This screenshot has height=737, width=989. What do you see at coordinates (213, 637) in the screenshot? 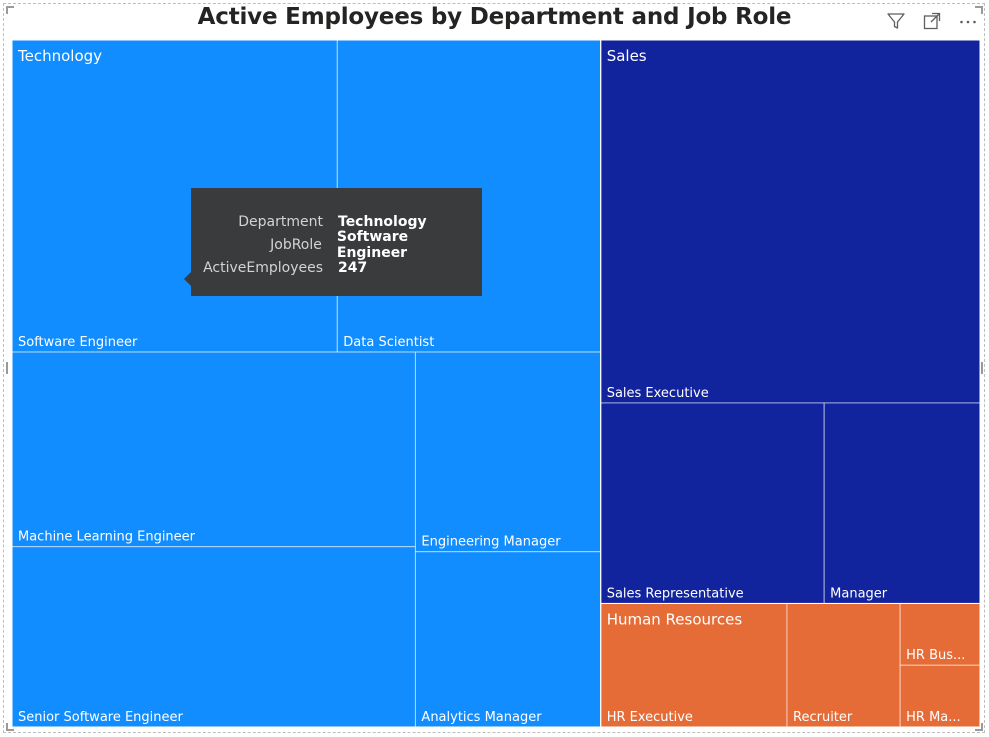
I see `treemap-cell-senior-software-engineer` at bounding box center [213, 637].